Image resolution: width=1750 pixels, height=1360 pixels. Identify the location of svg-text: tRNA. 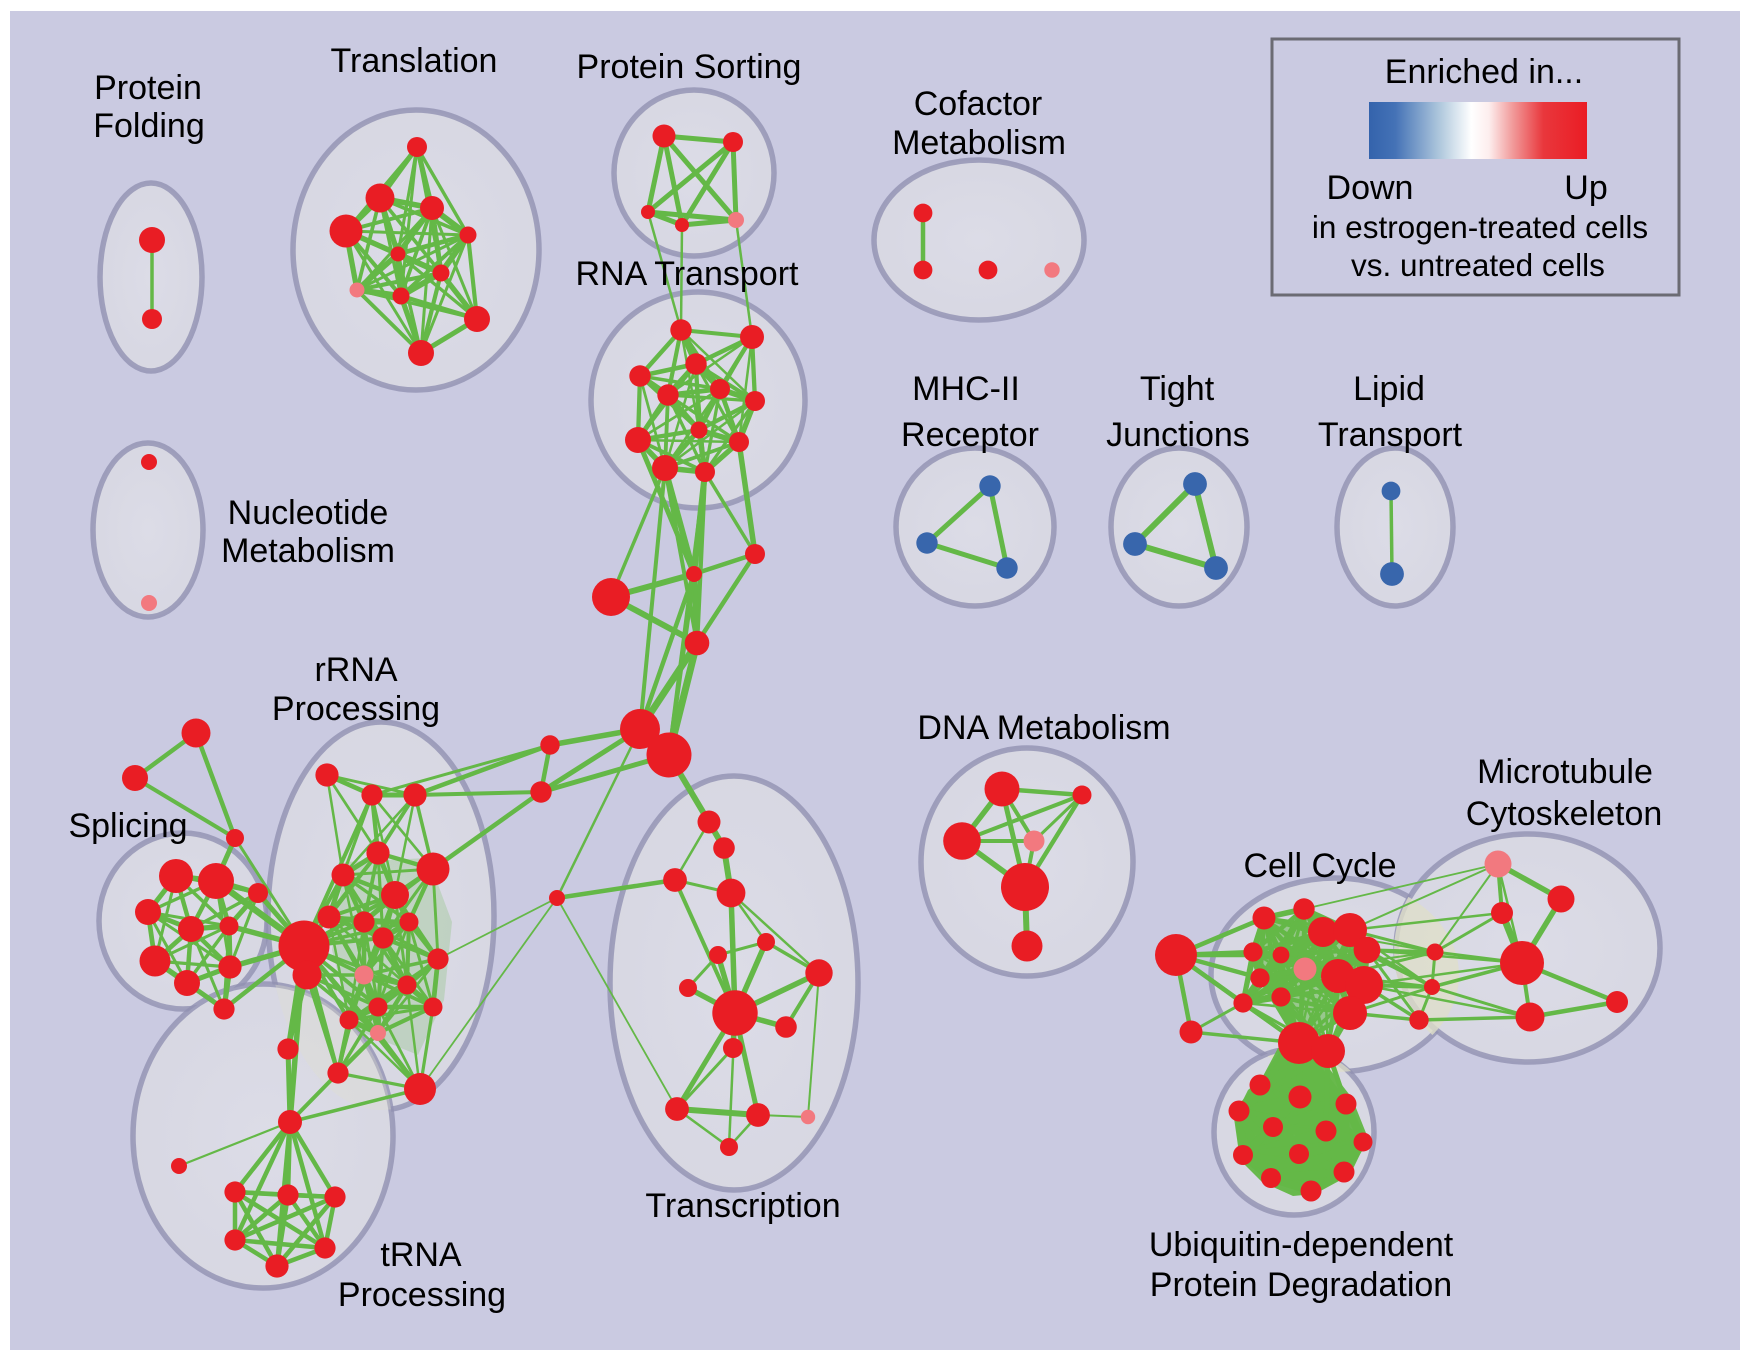
(421, 1255).